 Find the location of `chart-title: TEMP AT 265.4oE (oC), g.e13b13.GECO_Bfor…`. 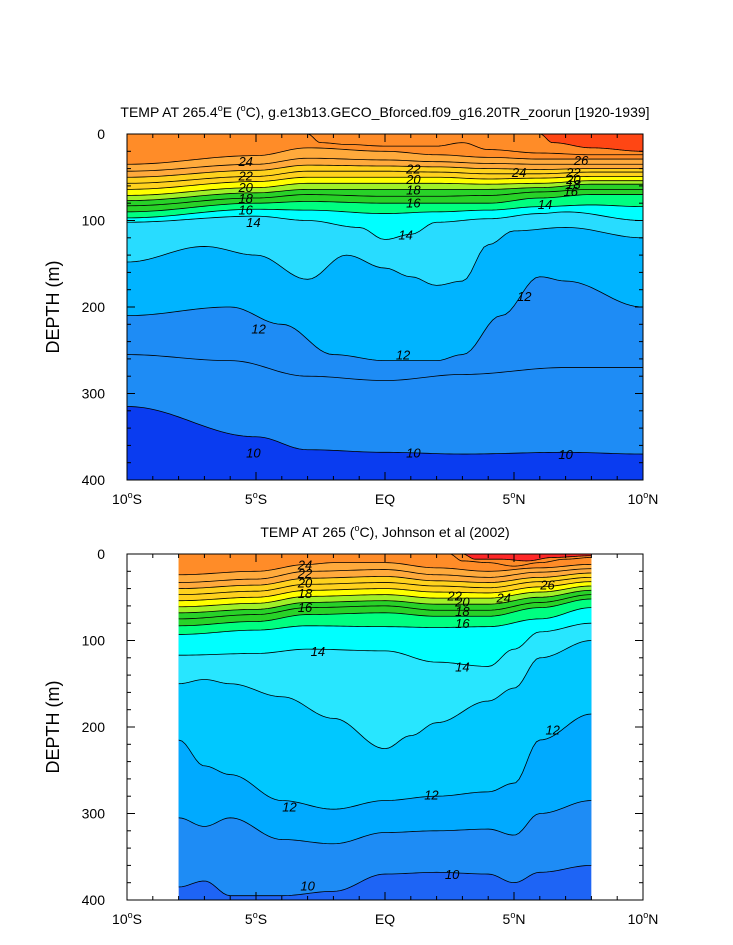

chart-title: TEMP AT 265.4oE (oC), g.e13b13.GECO_Bfor… is located at coordinates (384, 111).